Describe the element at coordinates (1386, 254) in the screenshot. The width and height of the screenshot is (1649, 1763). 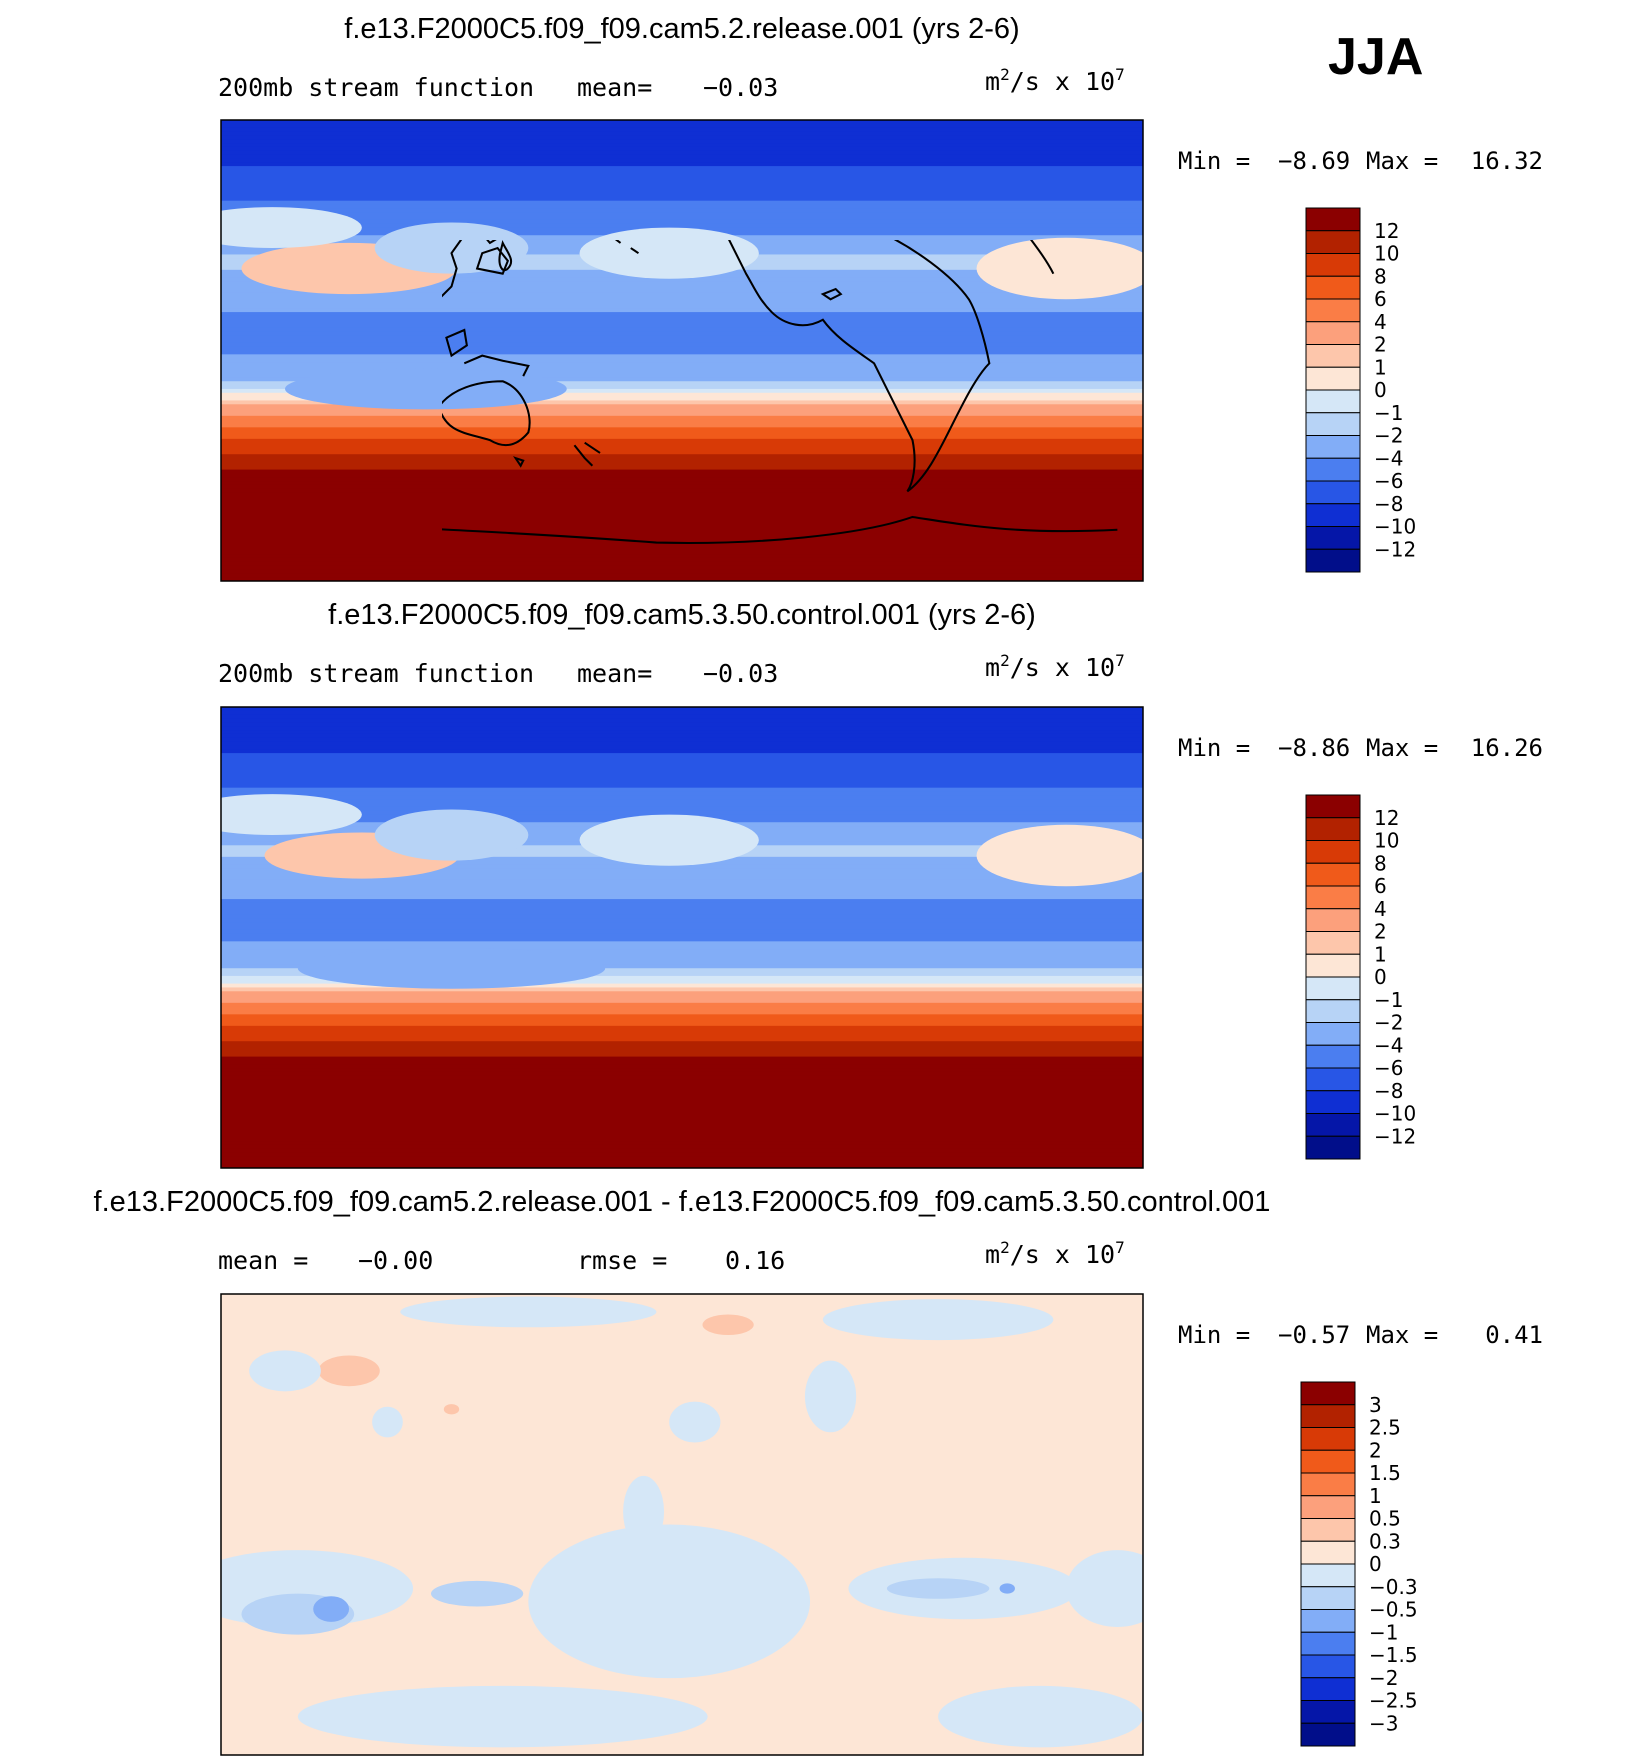
I see `colorbar-tick-label: 10` at that location.